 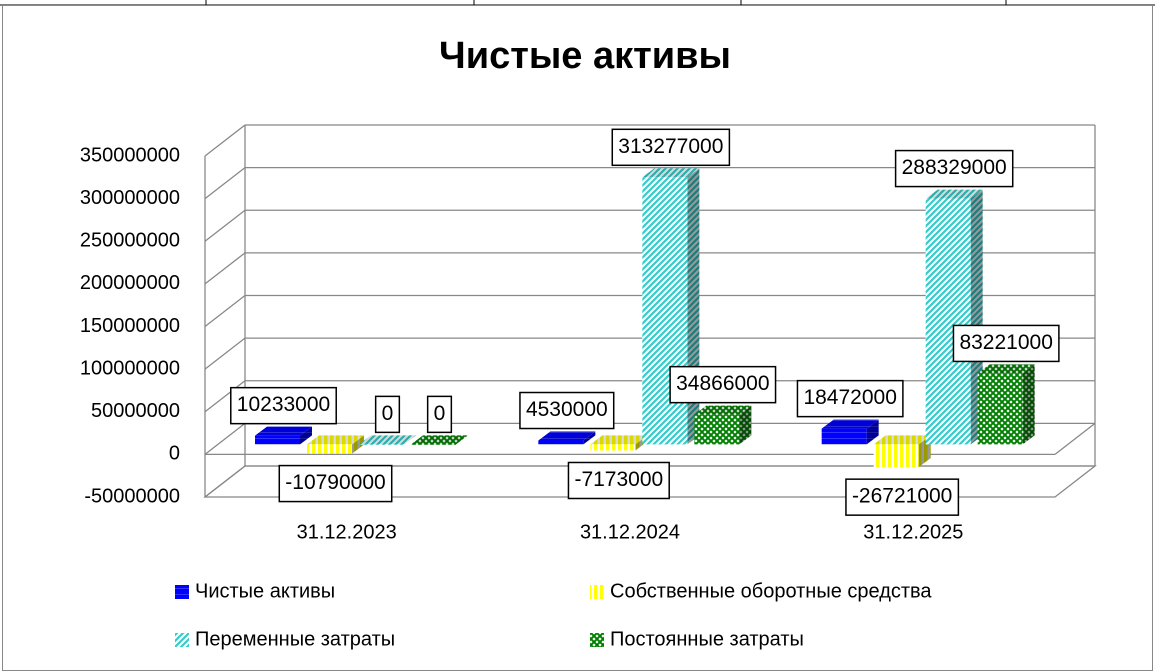 I want to click on x-tick-label: 31.12.2023, so click(x=347, y=532).